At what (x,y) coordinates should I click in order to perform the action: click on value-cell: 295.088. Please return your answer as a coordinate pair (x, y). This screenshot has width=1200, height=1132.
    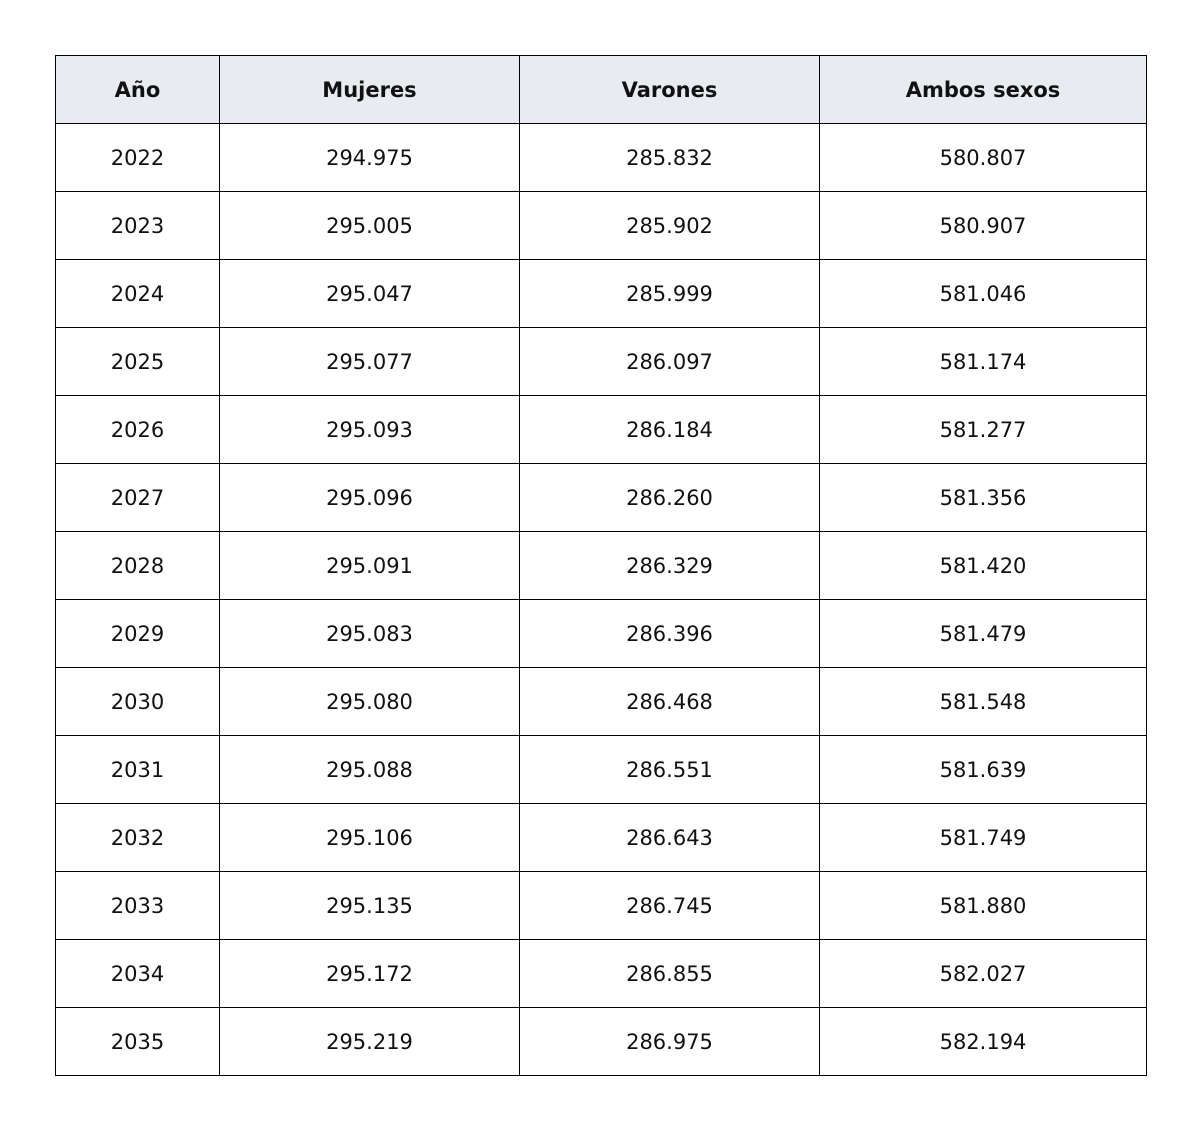
    Looking at the image, I should click on (369, 769).